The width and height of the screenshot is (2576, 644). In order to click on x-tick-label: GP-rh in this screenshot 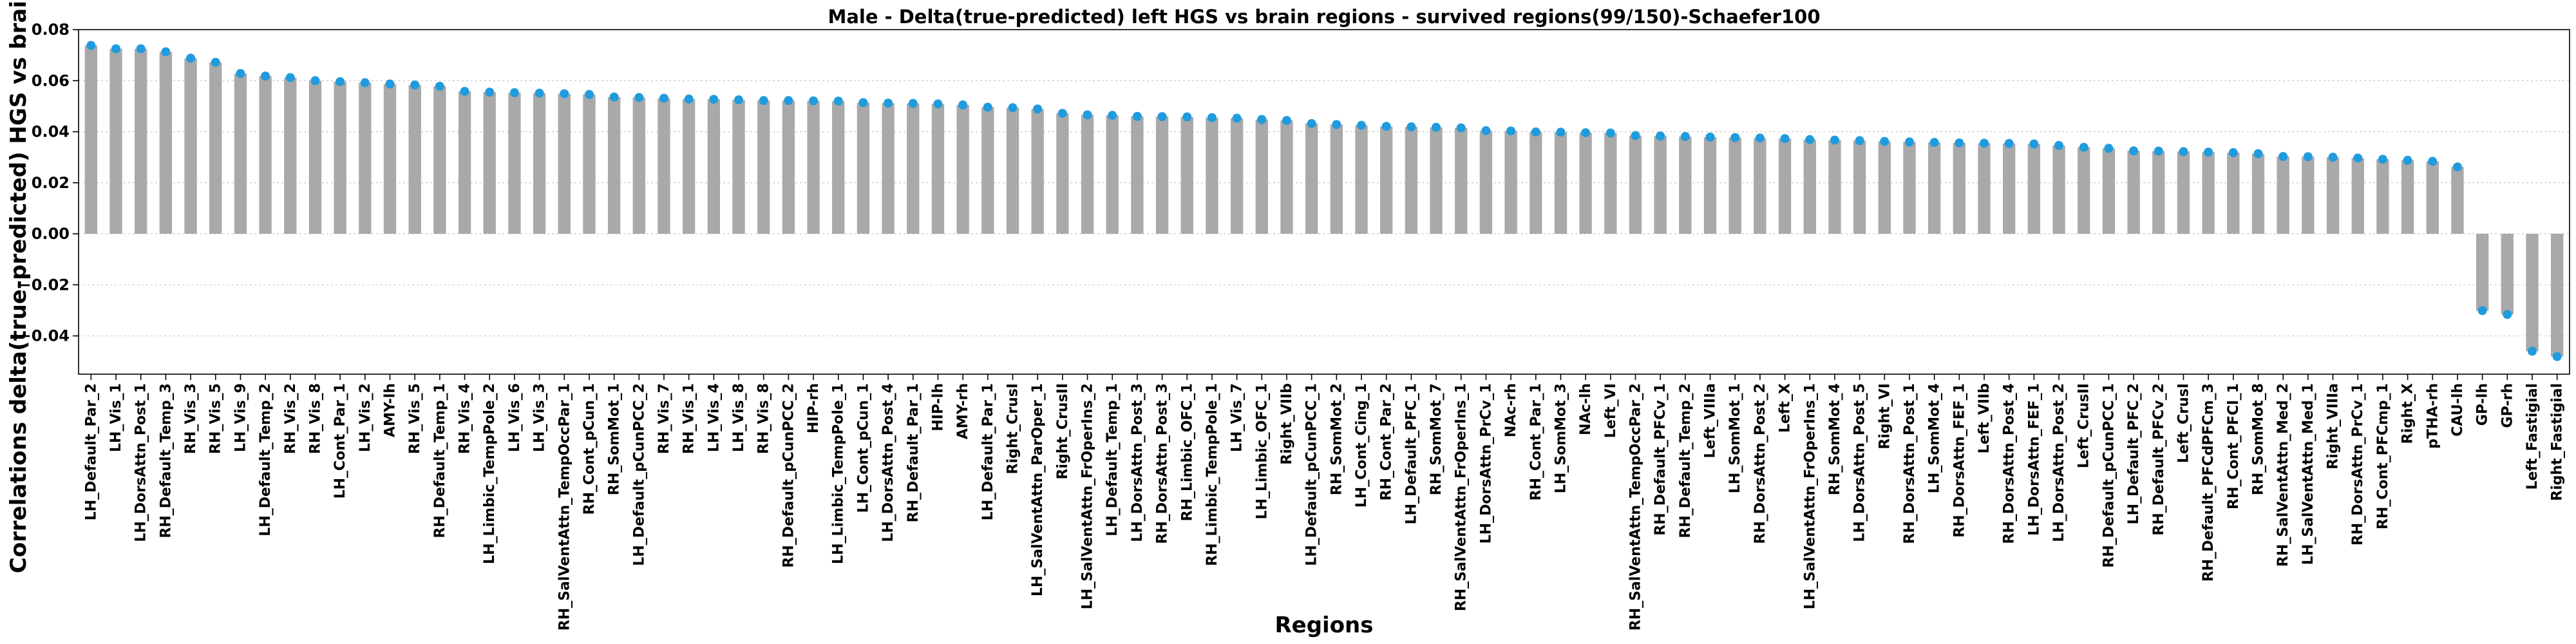, I will do `click(2507, 405)`.